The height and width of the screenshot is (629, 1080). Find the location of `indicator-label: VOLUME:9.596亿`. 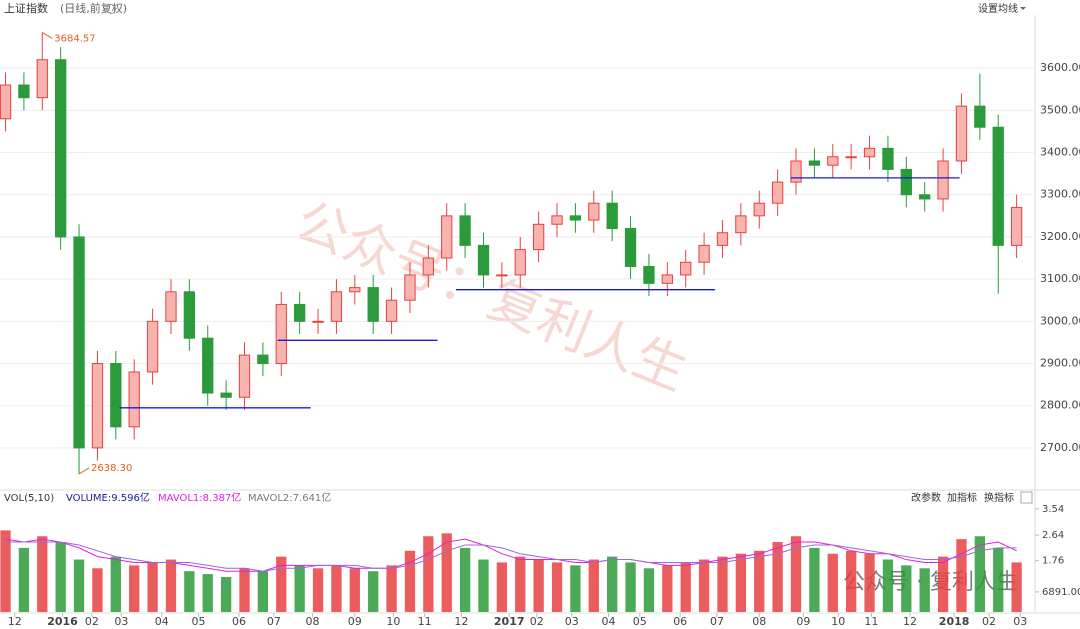

indicator-label: VOLUME:9.596亿 is located at coordinates (108, 497).